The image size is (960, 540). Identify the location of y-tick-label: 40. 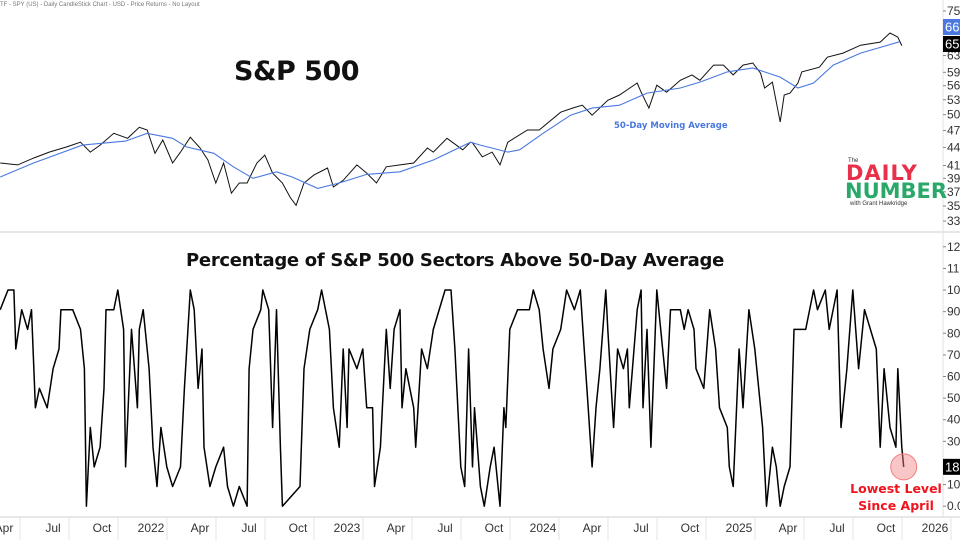
(953, 420).